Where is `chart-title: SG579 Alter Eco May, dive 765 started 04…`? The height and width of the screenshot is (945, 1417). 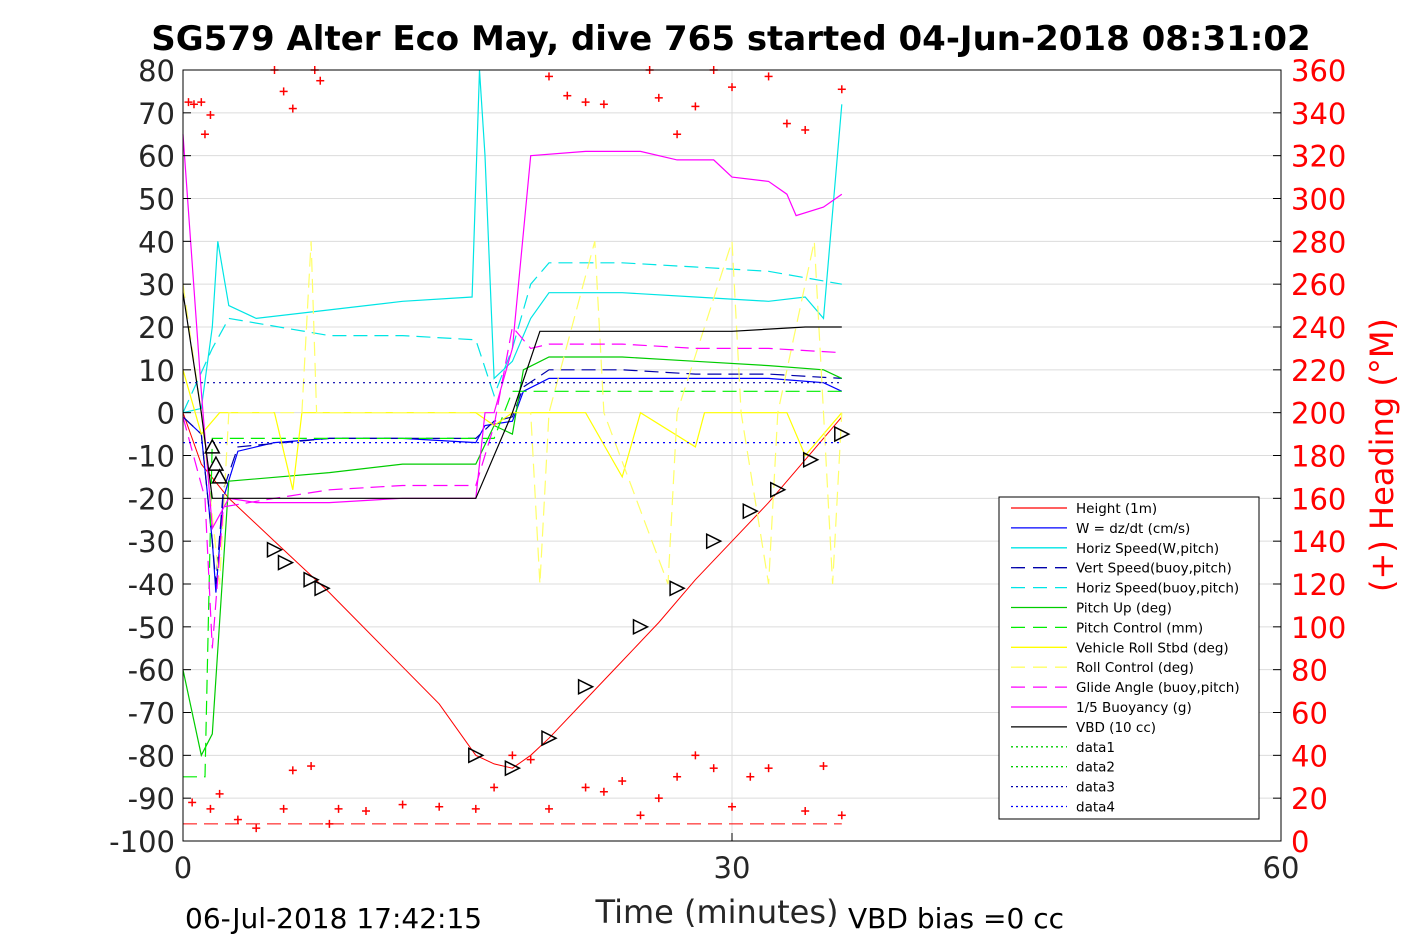
chart-title: SG579 Alter Eco May, dive 765 started 04… is located at coordinates (730, 39).